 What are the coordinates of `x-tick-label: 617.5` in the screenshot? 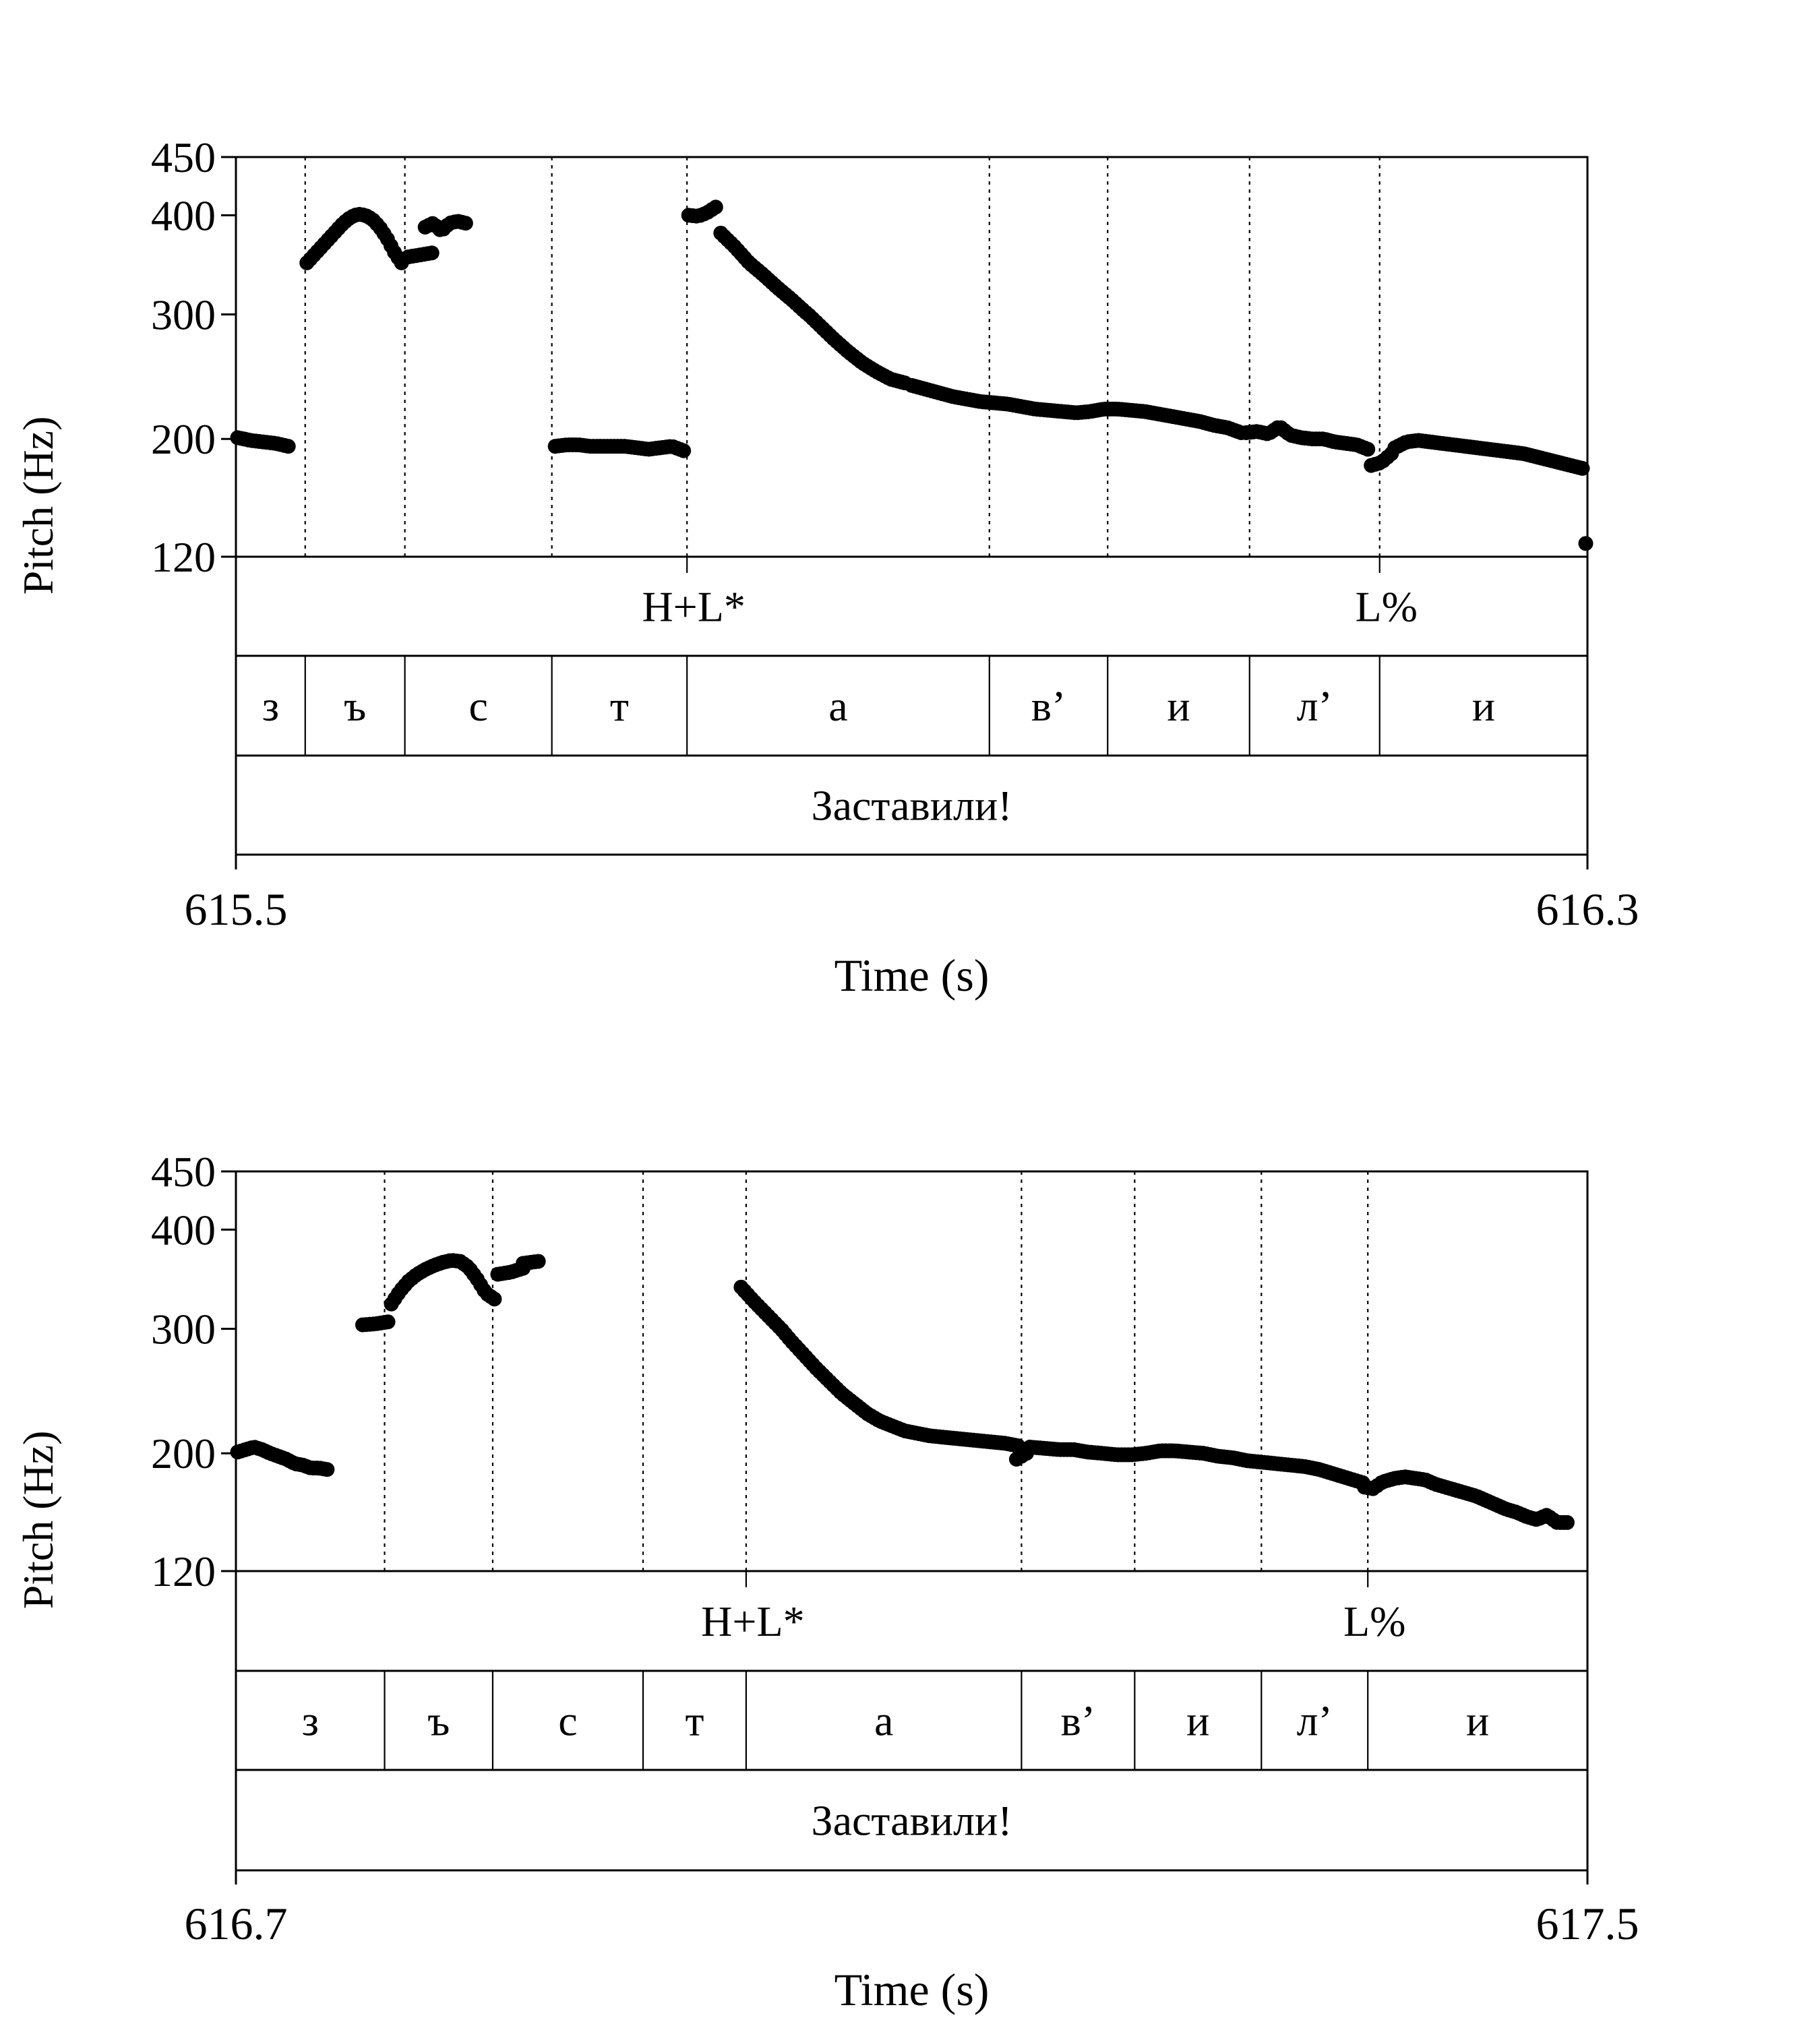 It's located at (1587, 1924).